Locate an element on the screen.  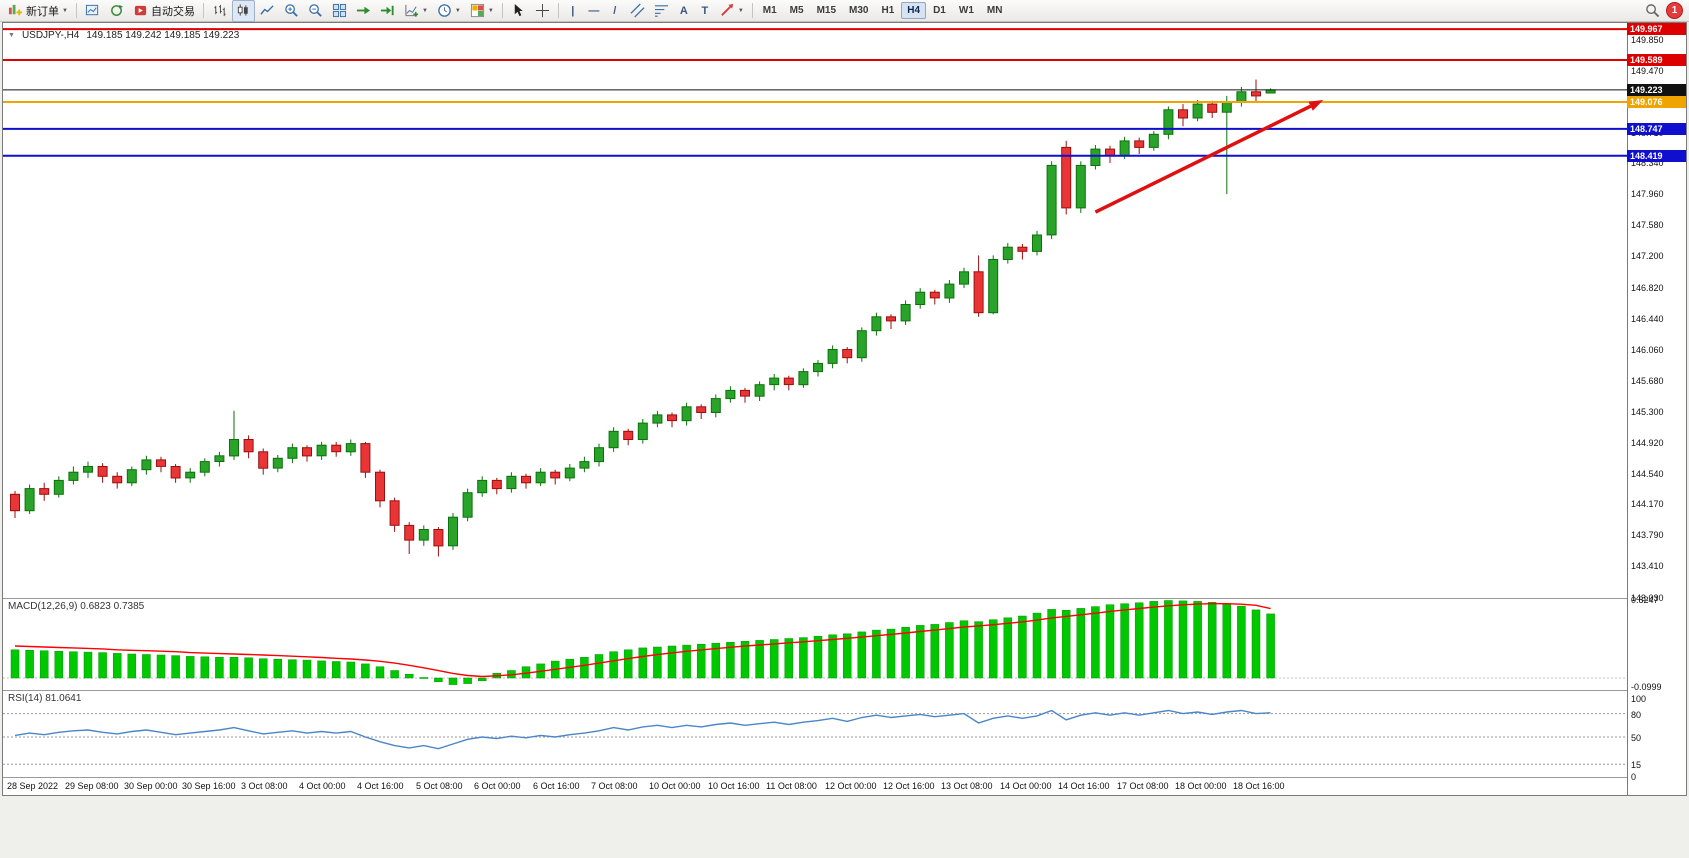
rsi-indicator-label: RSI(14) 81.0641 is located at coordinates (45, 698).